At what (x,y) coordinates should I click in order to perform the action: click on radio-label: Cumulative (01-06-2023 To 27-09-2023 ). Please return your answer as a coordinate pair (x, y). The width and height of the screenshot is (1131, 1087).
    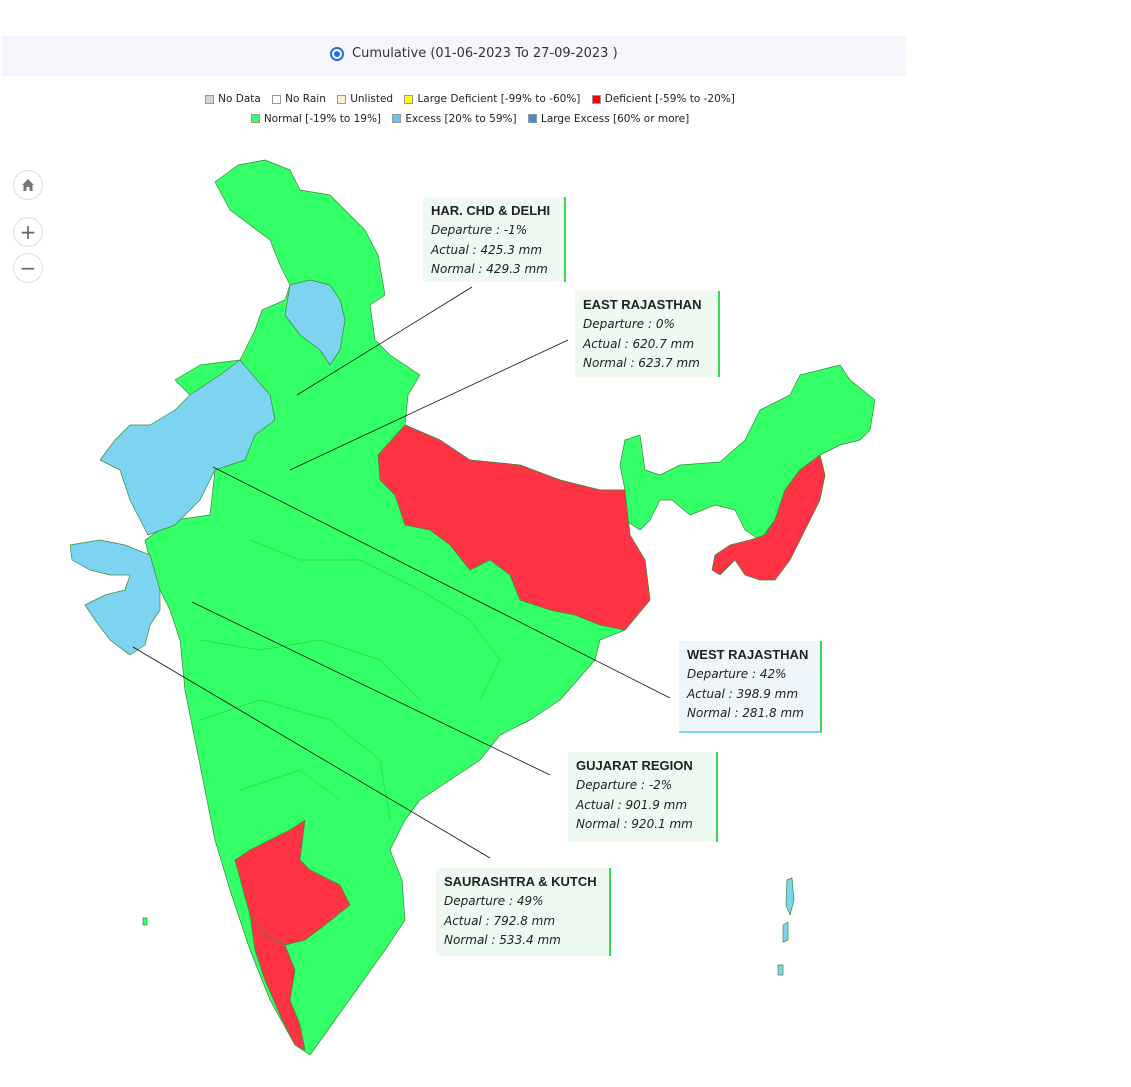
    Looking at the image, I should click on (485, 53).